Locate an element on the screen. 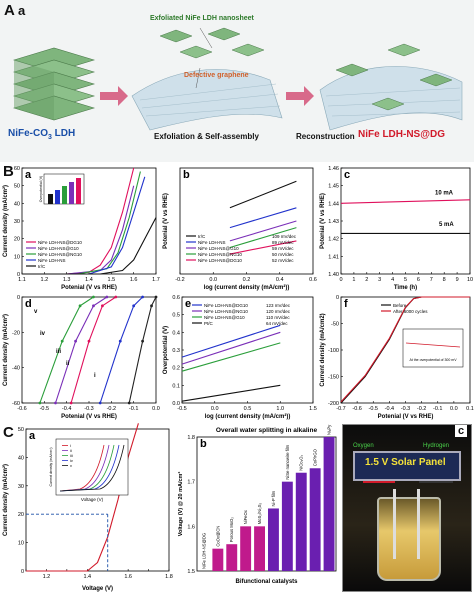 This screenshot has width=474, height=593. x-tick-label: 1.3 is located at coordinates (67, 280).